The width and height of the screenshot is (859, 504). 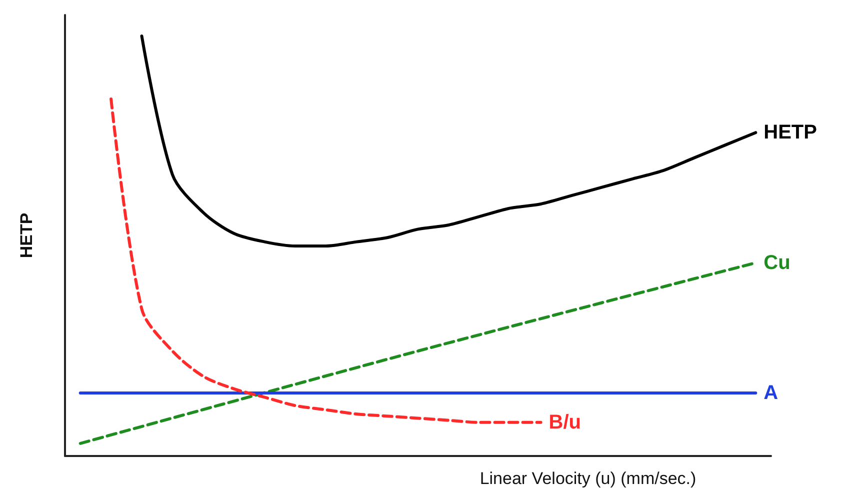 I want to click on x-axis-title: Linear Velocity (u) (mm/sec.), so click(x=588, y=478).